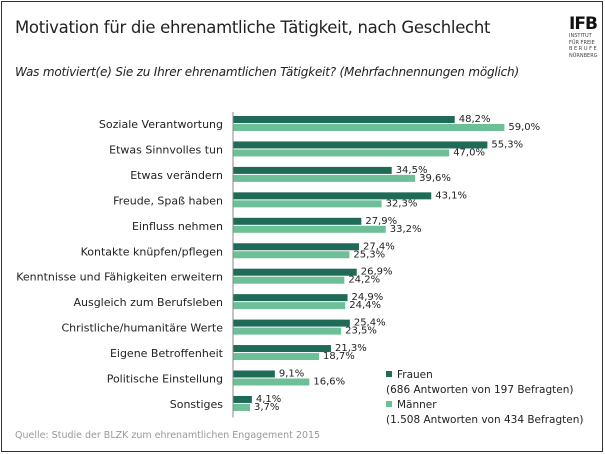 The height and width of the screenshot is (454, 605). I want to click on data-label: 24,2%, so click(364, 280).